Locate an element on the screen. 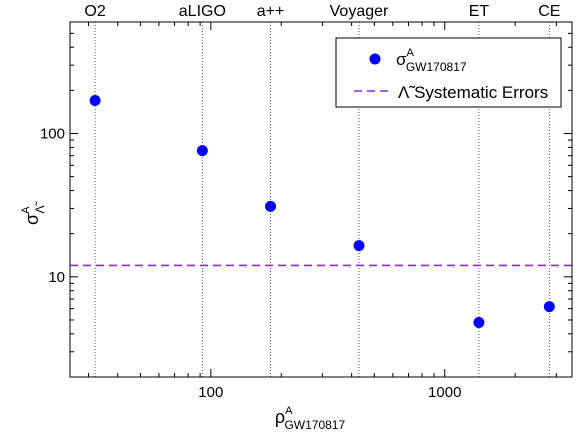  legend-box is located at coordinates (448, 72).